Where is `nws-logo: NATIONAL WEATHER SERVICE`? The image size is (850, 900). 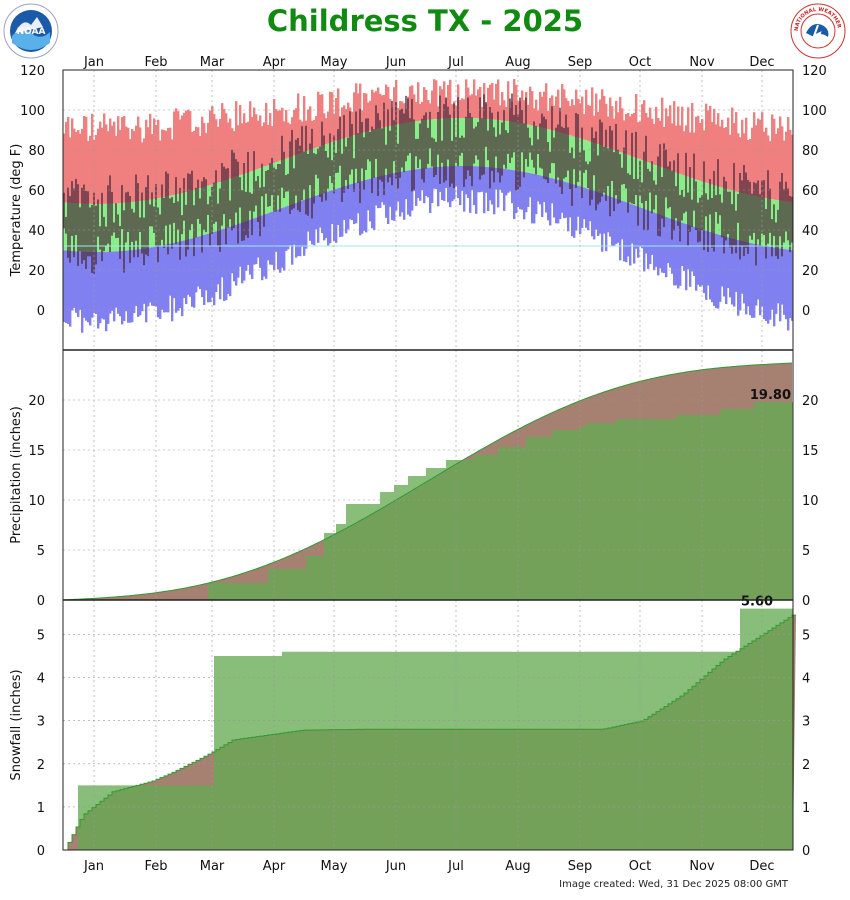 nws-logo: NATIONAL WEATHER SERVICE is located at coordinates (818, 31).